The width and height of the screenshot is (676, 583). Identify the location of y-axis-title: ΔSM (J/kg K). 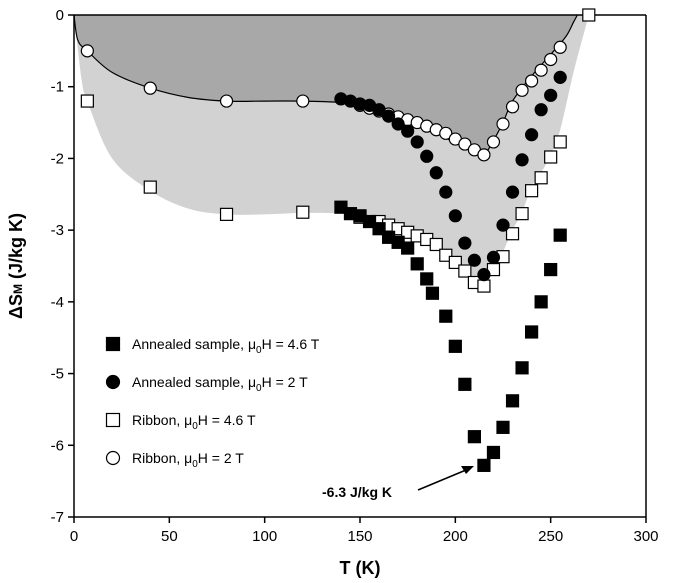
(16, 266).